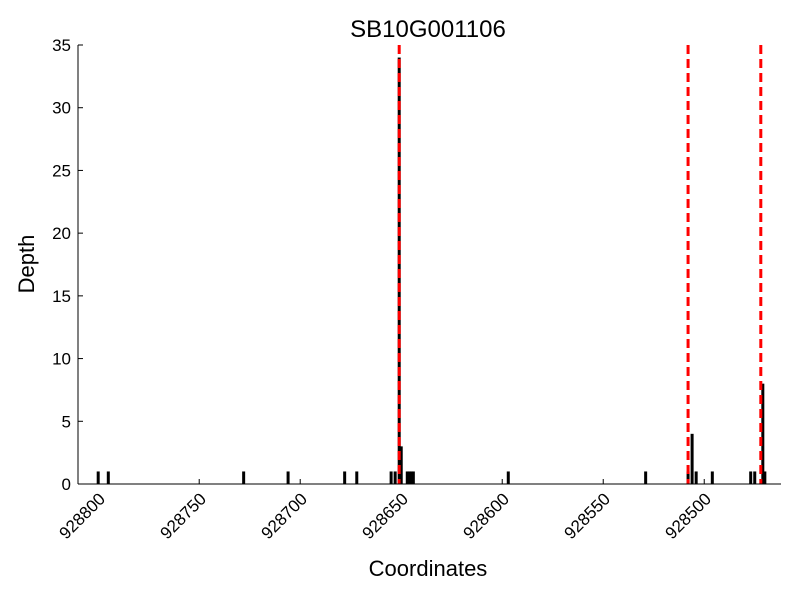 The image size is (800, 600). What do you see at coordinates (61, 170) in the screenshot?
I see `y-tick-label: 25` at bounding box center [61, 170].